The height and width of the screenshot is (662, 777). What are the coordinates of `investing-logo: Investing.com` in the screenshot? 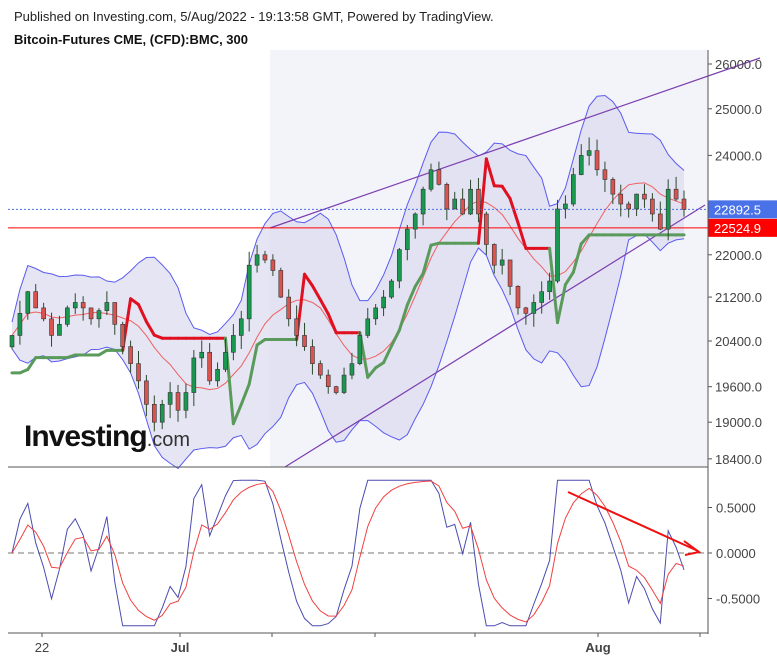 It's located at (107, 436).